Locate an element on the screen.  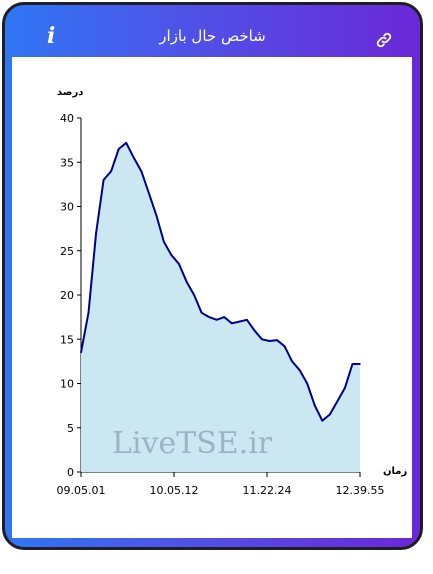
watermark: LiveTSE.ir is located at coordinates (192, 443).